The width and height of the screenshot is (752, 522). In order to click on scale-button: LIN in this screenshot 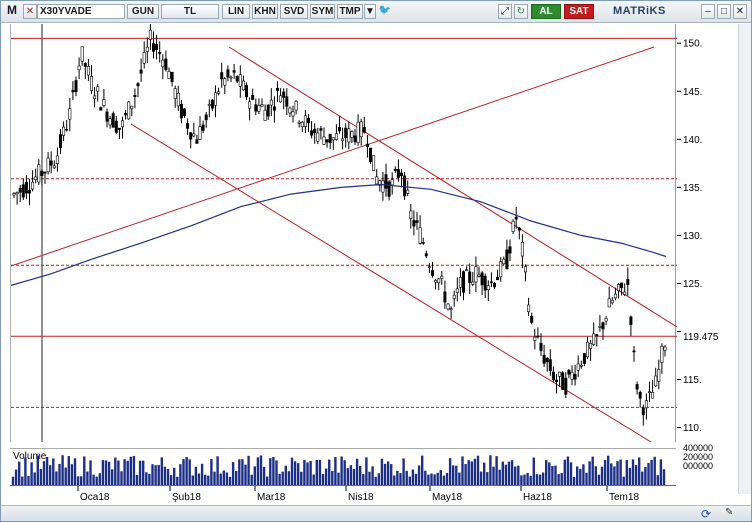, I will do `click(236, 11)`.